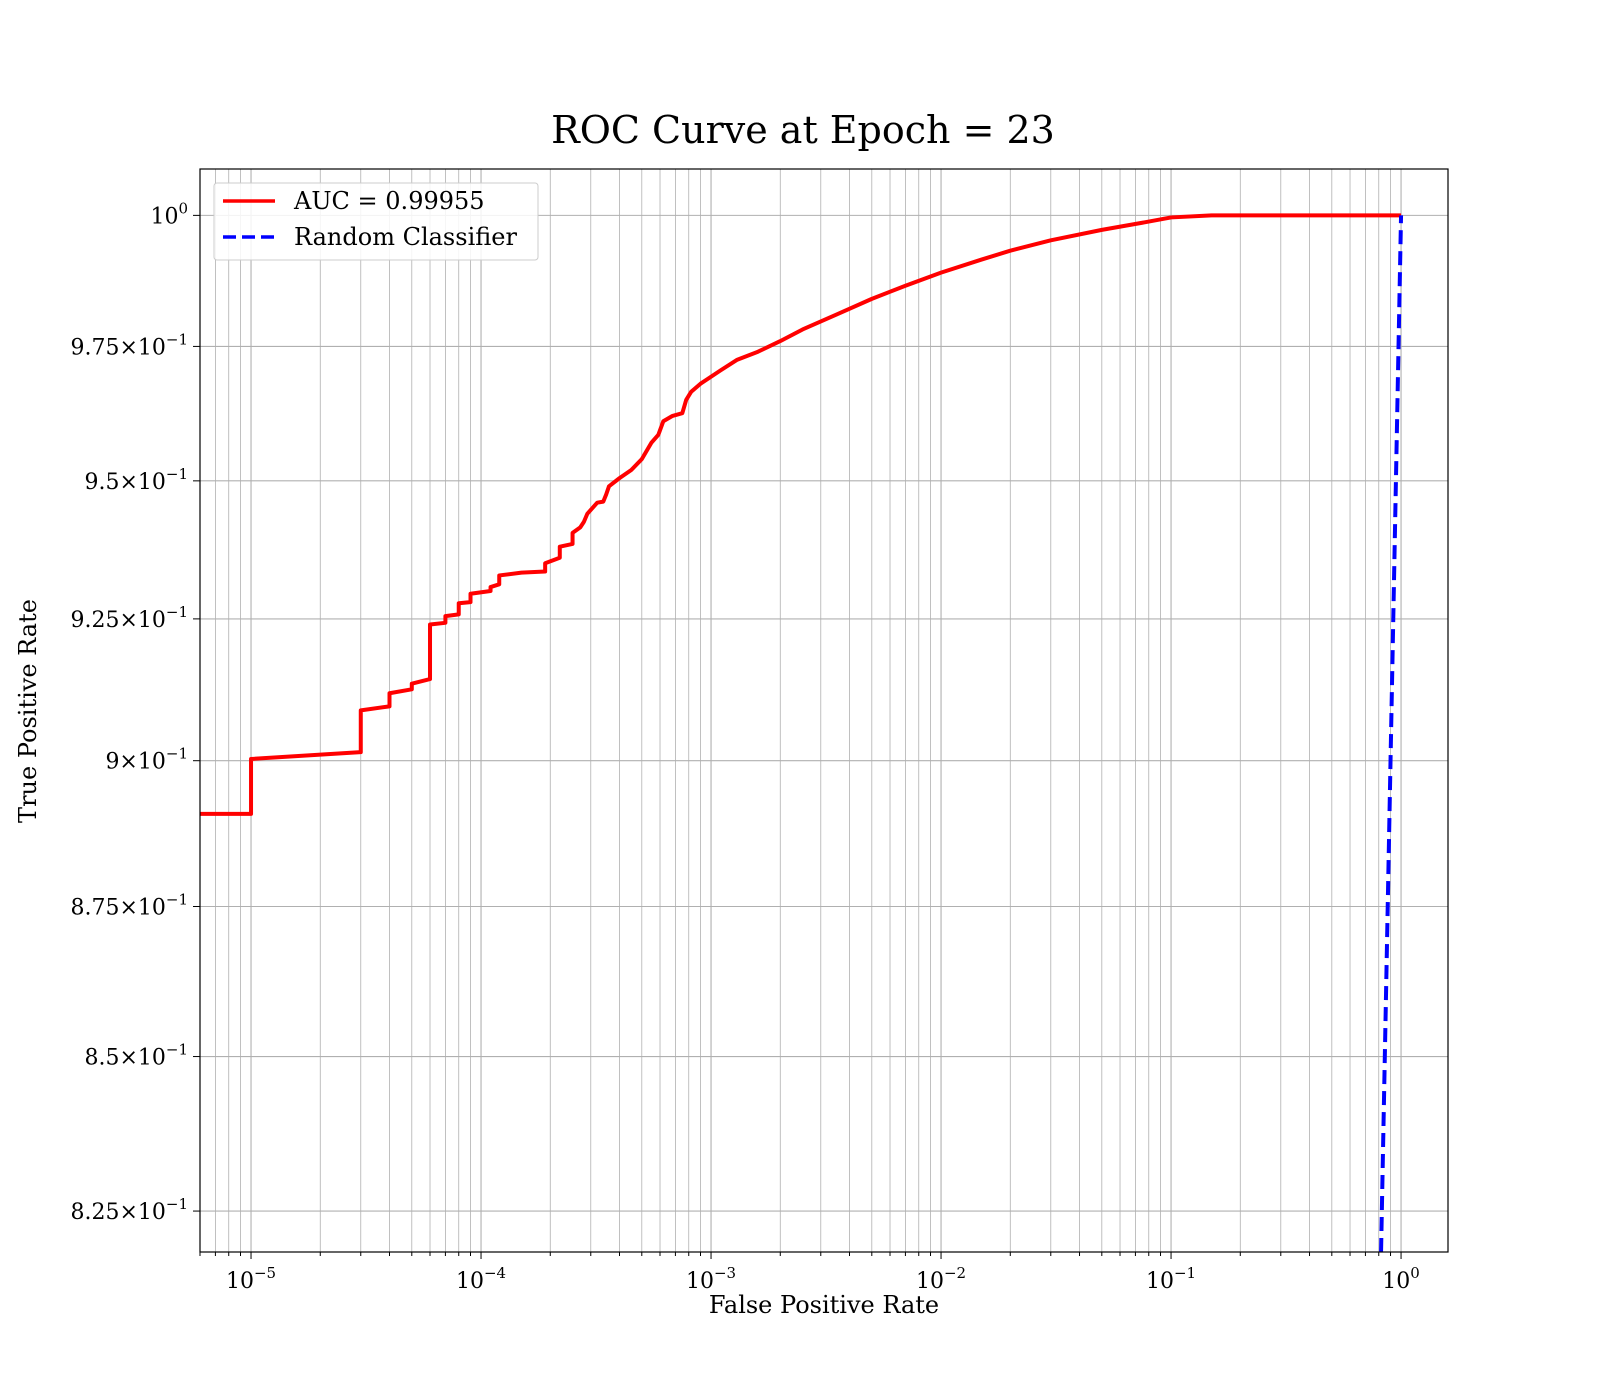  Describe the element at coordinates (136, 1056) in the screenshot. I see `y-tick-label: 8.5×10⁻¹` at that location.